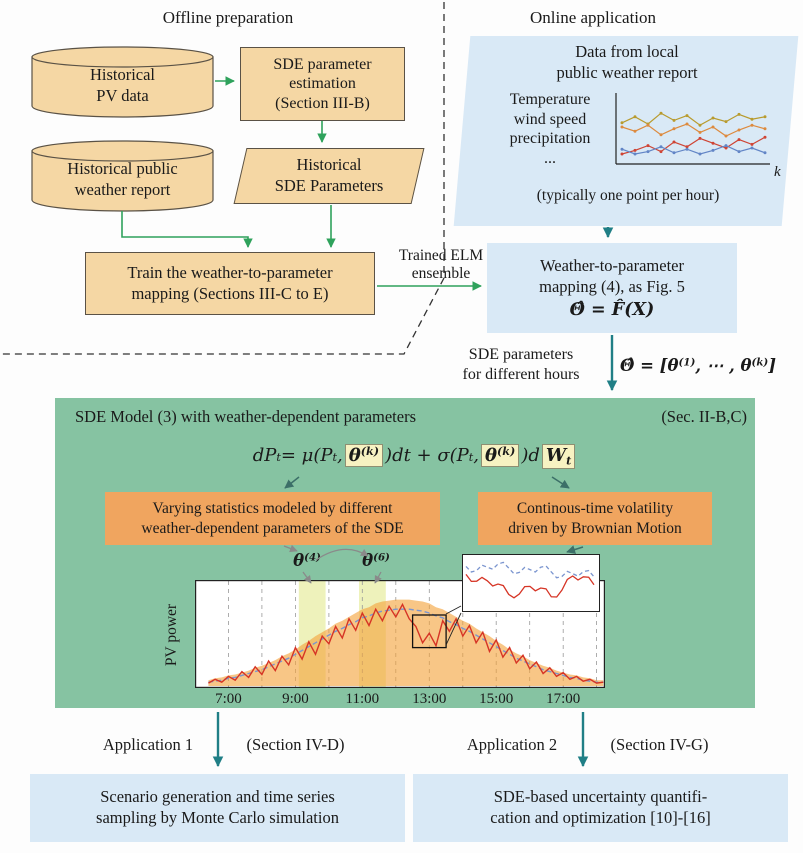 The image size is (803, 853). I want to click on smooth-mean-line, so click(406, 645).